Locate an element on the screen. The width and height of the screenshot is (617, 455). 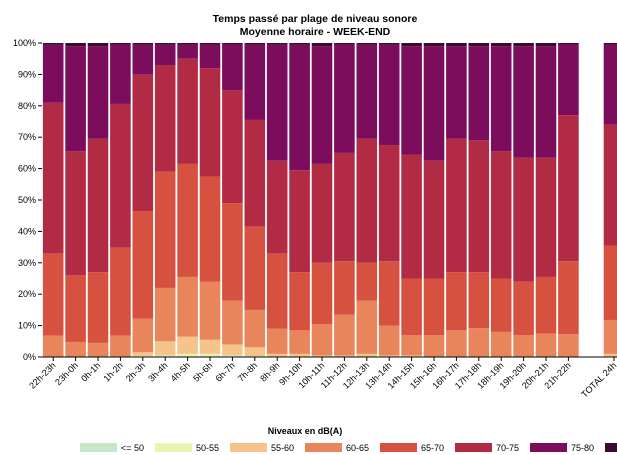
legend-label: 50-55 is located at coordinates (207, 448).